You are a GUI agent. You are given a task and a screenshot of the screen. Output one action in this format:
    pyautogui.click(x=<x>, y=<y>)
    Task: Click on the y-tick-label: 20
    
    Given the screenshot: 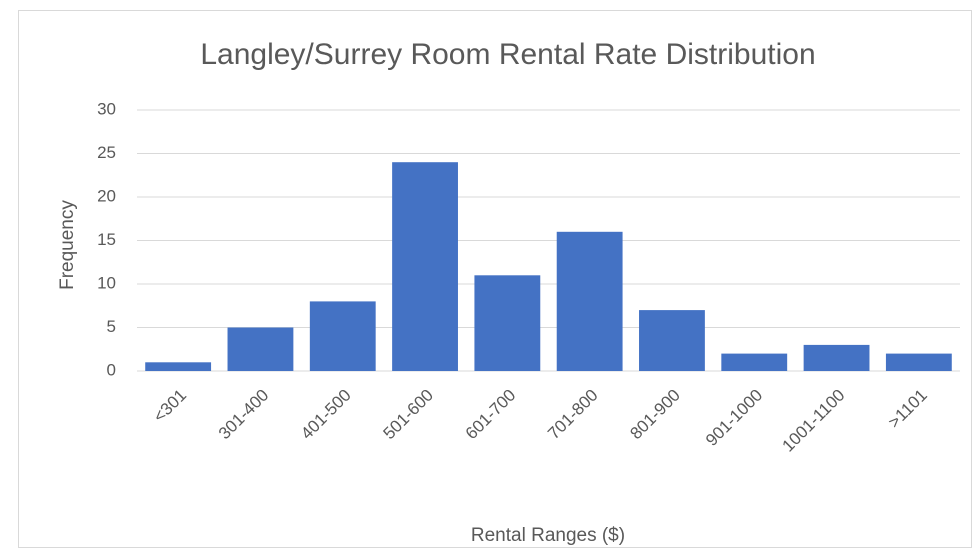 What is the action you would take?
    pyautogui.click(x=106, y=195)
    